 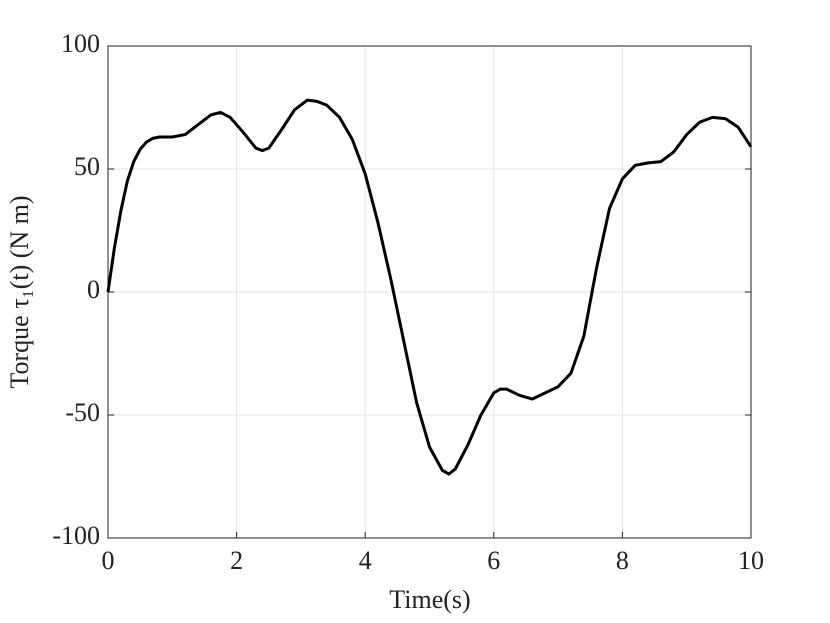 What do you see at coordinates (80, 43) in the screenshot?
I see `y-tick-label: 100` at bounding box center [80, 43].